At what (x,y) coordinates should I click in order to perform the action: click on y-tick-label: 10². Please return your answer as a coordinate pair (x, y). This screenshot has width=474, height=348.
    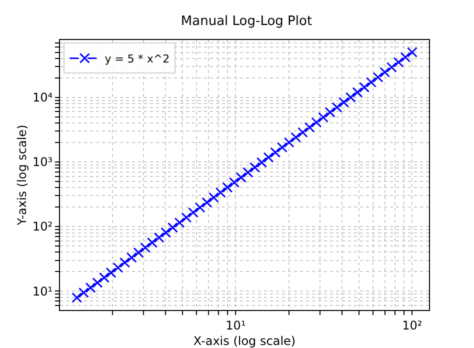
    Looking at the image, I should click on (42, 227).